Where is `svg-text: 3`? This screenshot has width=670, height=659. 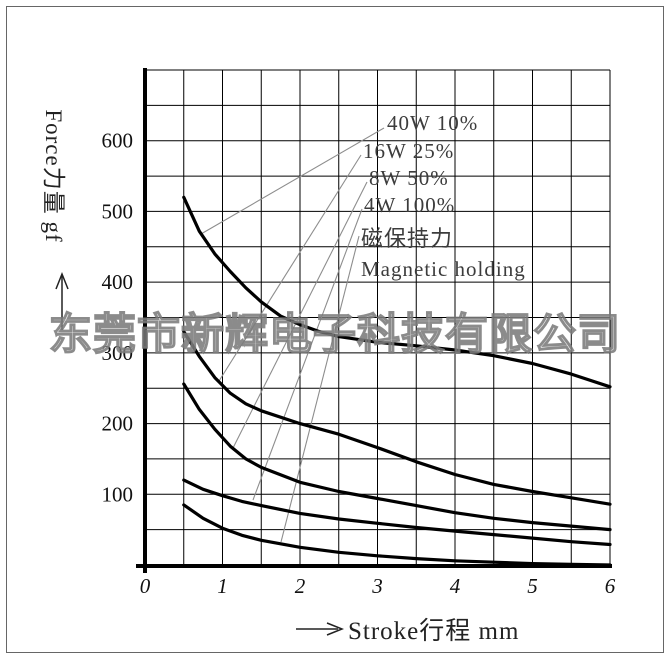
svg-text: 3 is located at coordinates (377, 586).